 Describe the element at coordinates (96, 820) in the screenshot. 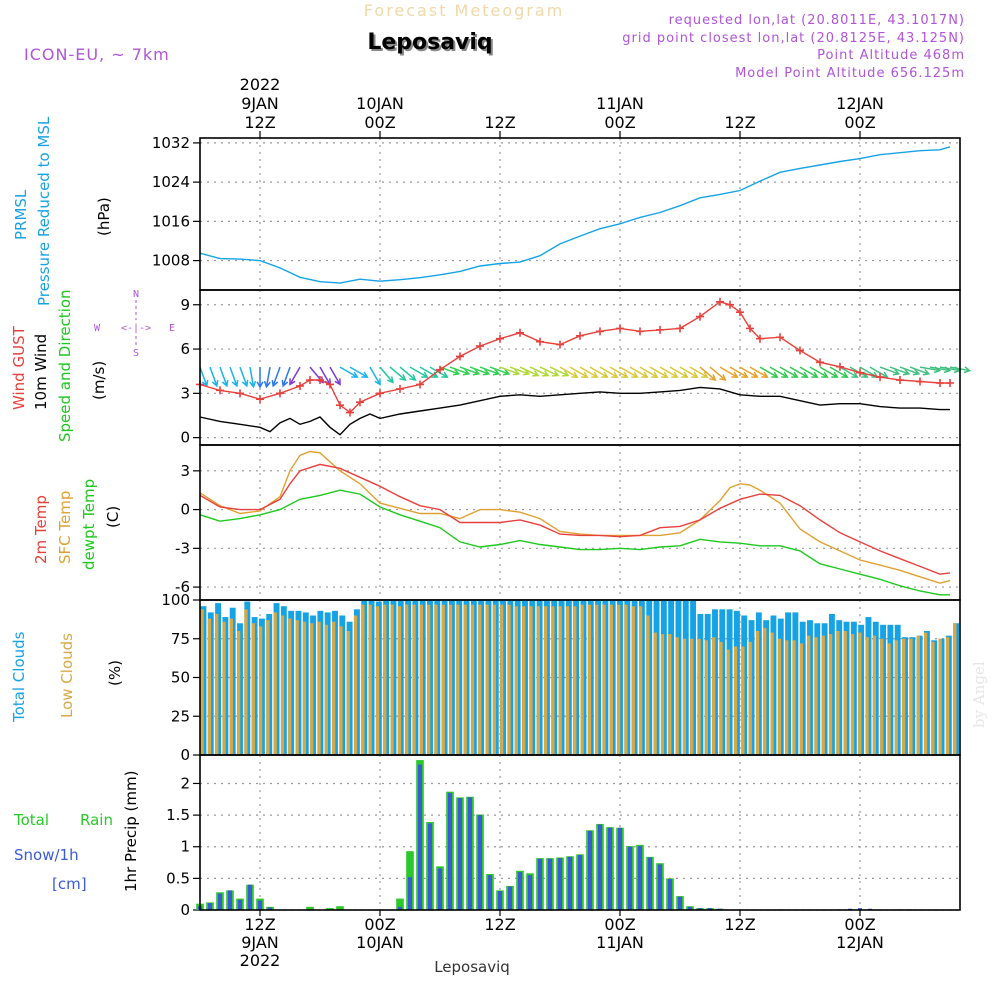

I see `label-rain: Rain` at that location.